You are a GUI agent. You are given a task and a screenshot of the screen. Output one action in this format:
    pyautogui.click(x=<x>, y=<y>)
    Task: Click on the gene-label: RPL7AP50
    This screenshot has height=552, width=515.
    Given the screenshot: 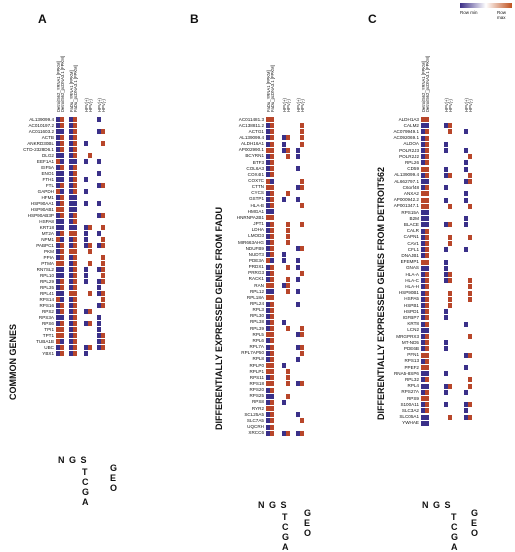 What is the action you would take?
    pyautogui.click(x=252, y=353)
    